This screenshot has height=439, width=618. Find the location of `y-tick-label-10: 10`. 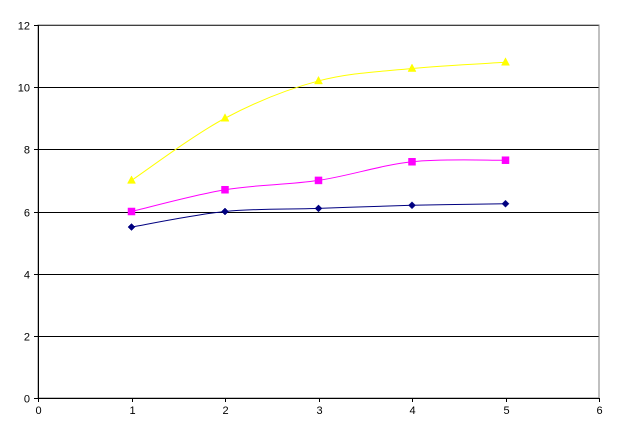

y-tick-label-10: 10 is located at coordinates (24, 89).